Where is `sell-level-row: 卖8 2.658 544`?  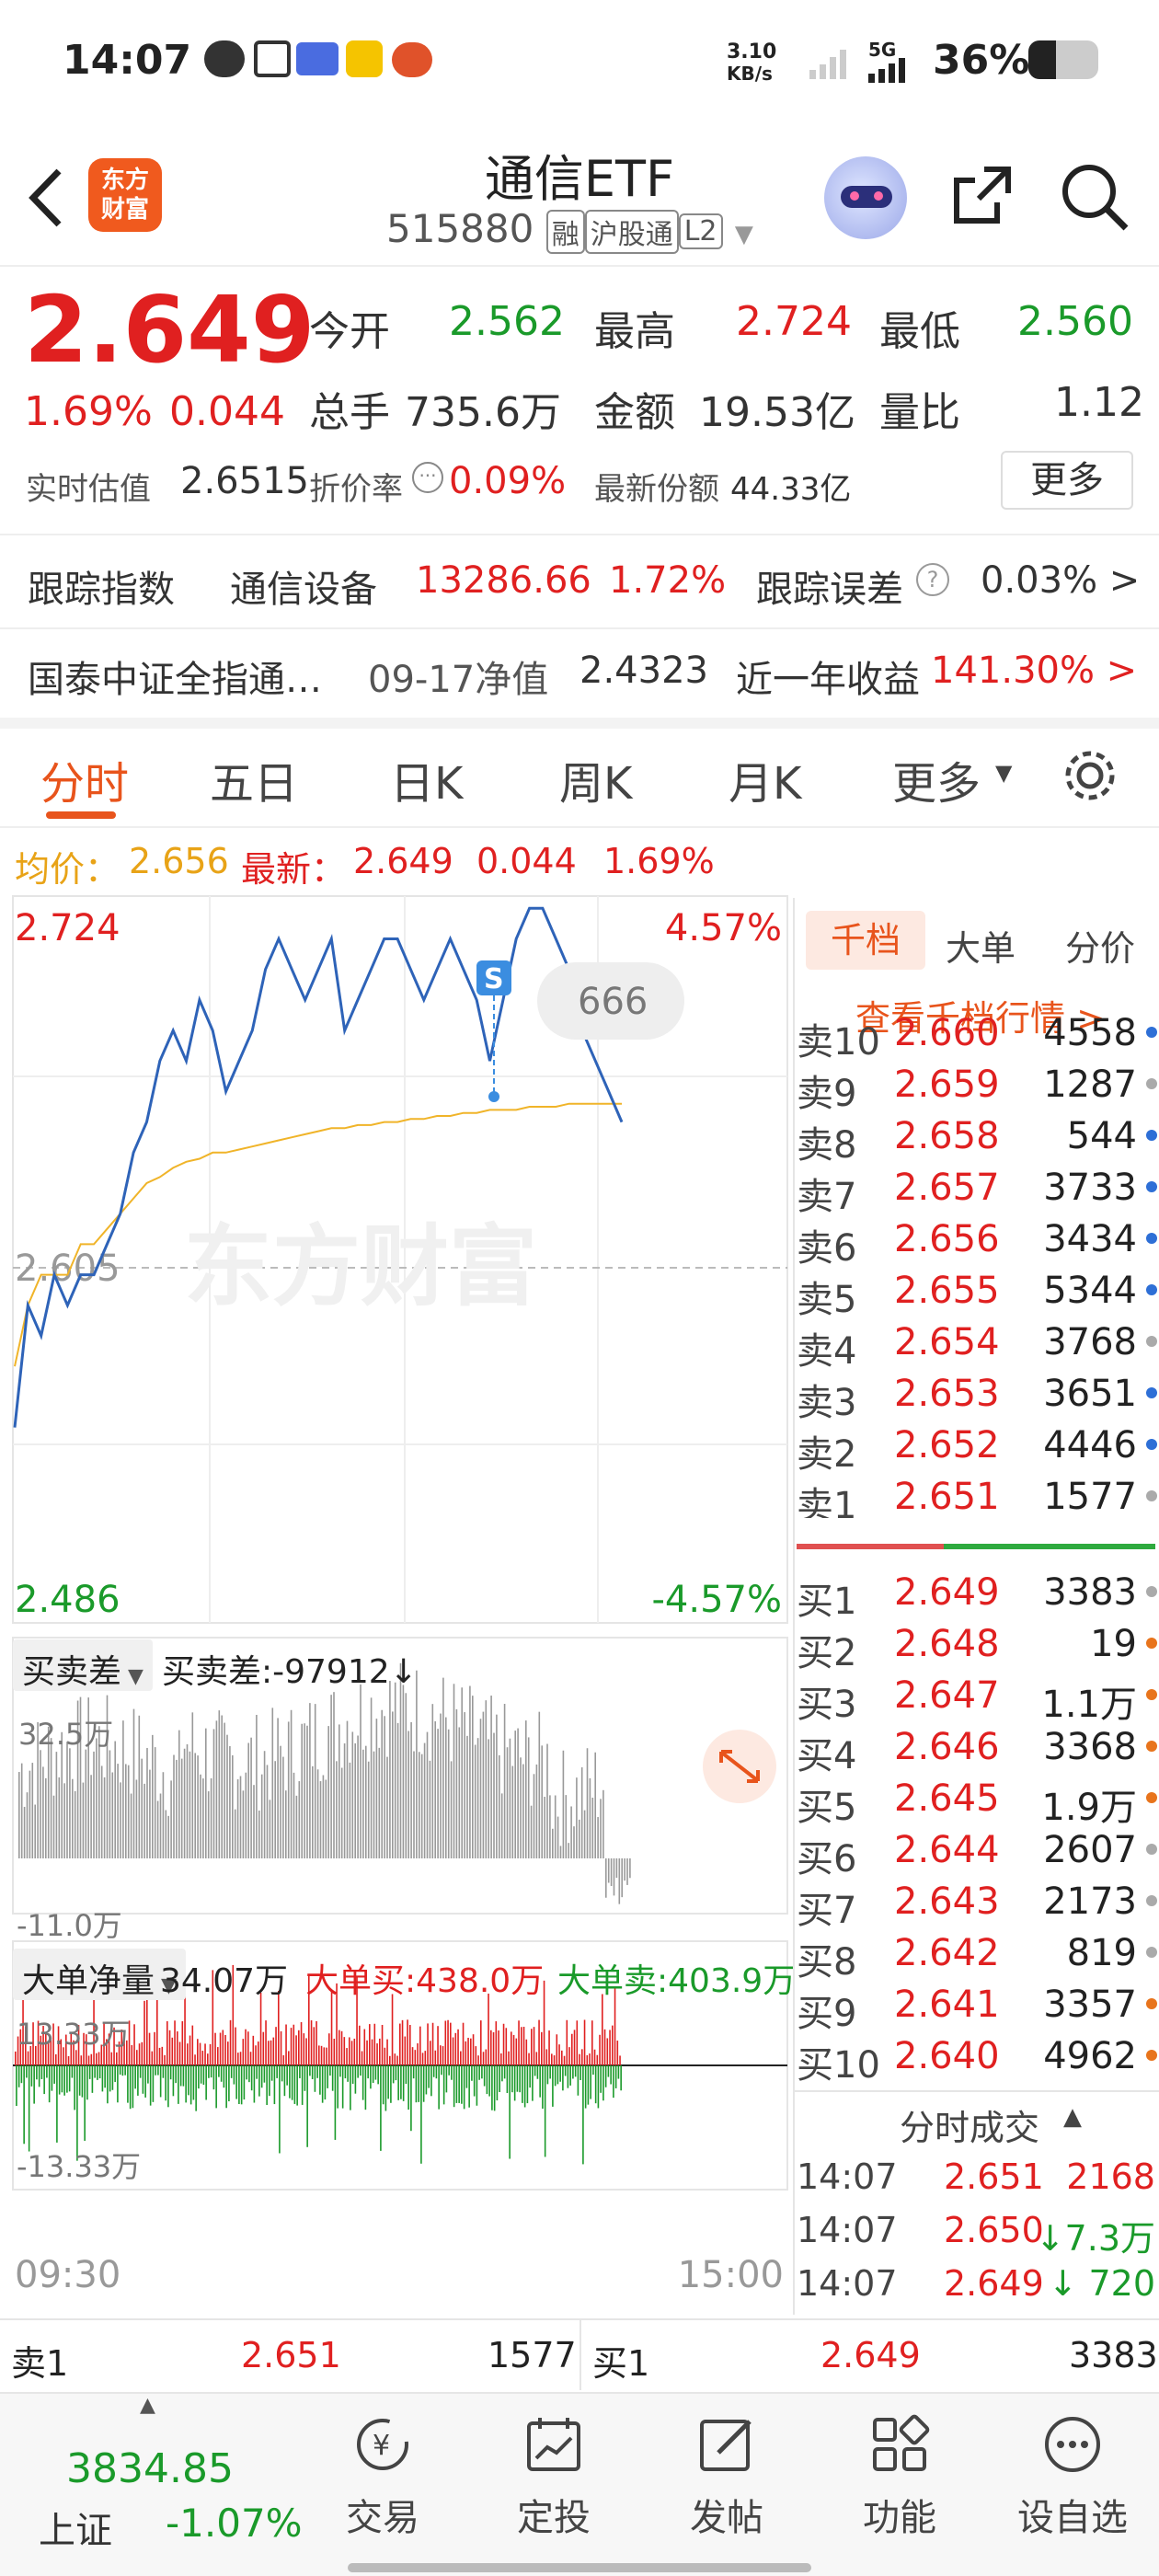
sell-level-row: 卖8 2.658 544 is located at coordinates (976, 1138).